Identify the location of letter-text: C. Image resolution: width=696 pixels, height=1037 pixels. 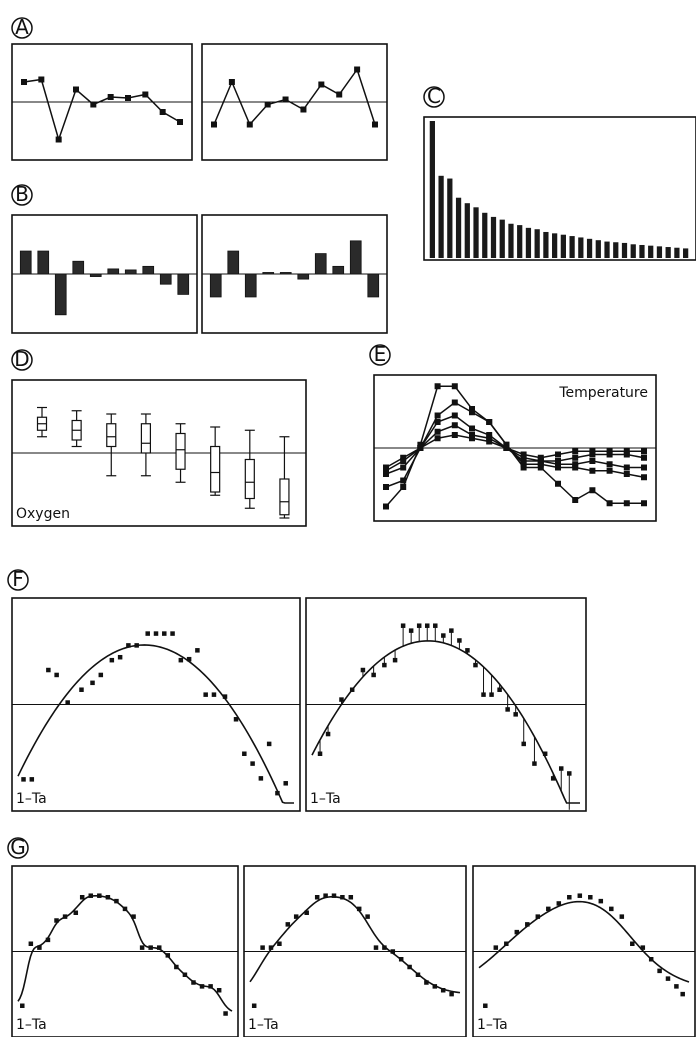
(434, 96).